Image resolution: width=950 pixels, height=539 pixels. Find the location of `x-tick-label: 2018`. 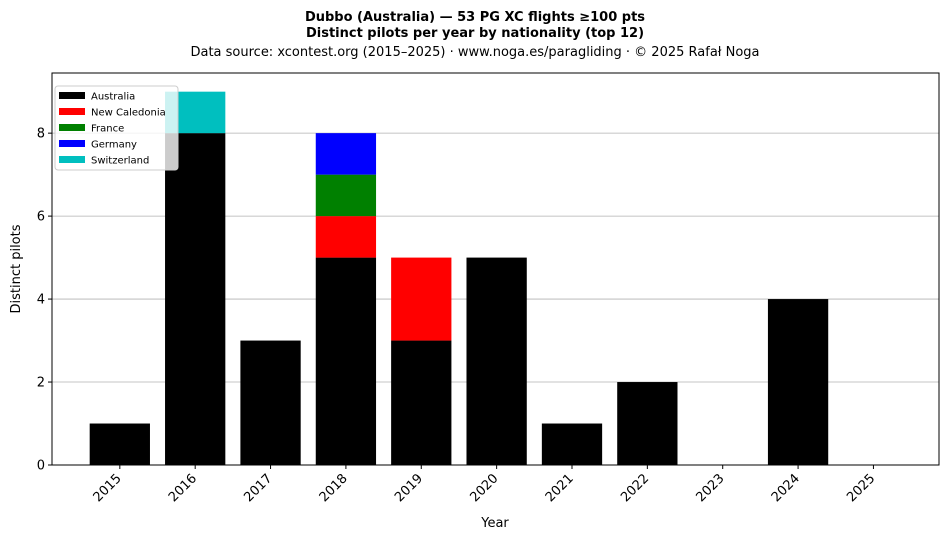

x-tick-label: 2018 is located at coordinates (334, 488).